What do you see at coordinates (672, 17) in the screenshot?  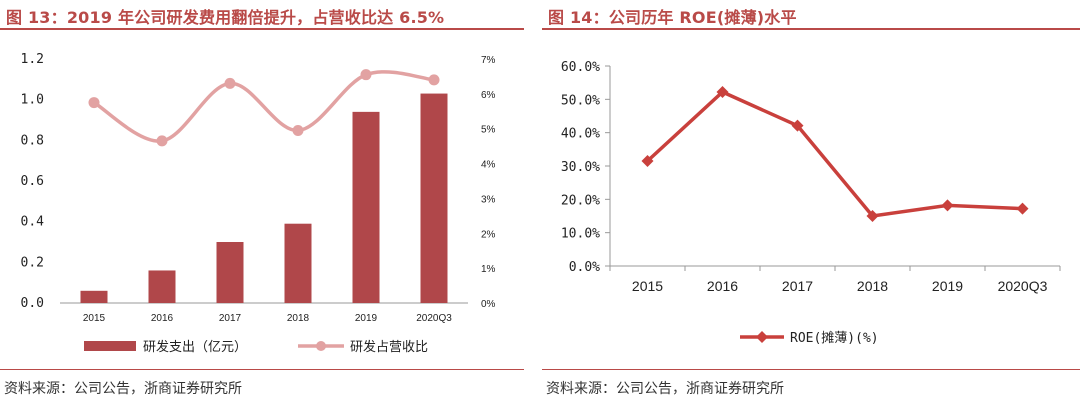 I see `right-chart-title: 图 14：公司历年 ROE(摊薄)水平` at bounding box center [672, 17].